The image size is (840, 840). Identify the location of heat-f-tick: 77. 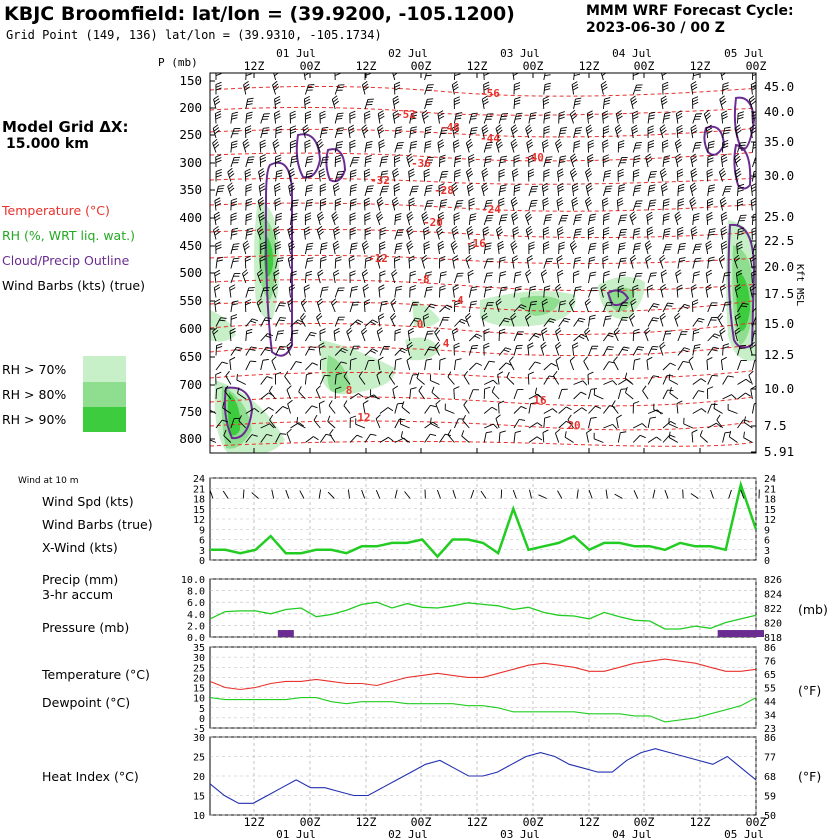
(770, 758).